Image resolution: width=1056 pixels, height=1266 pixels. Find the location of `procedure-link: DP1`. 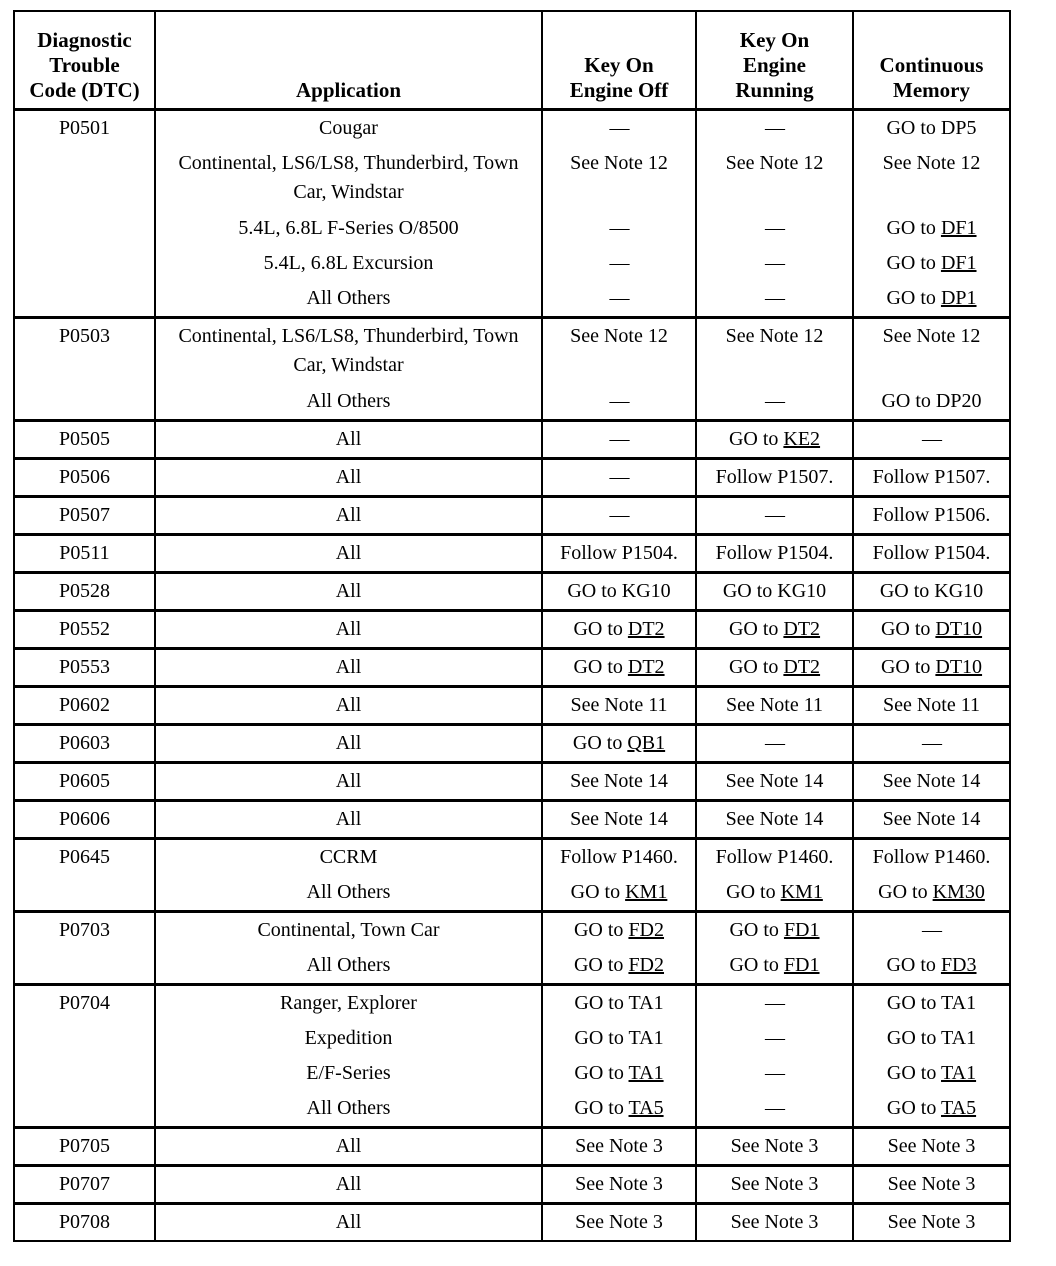

procedure-link: DP1 is located at coordinates (958, 298).